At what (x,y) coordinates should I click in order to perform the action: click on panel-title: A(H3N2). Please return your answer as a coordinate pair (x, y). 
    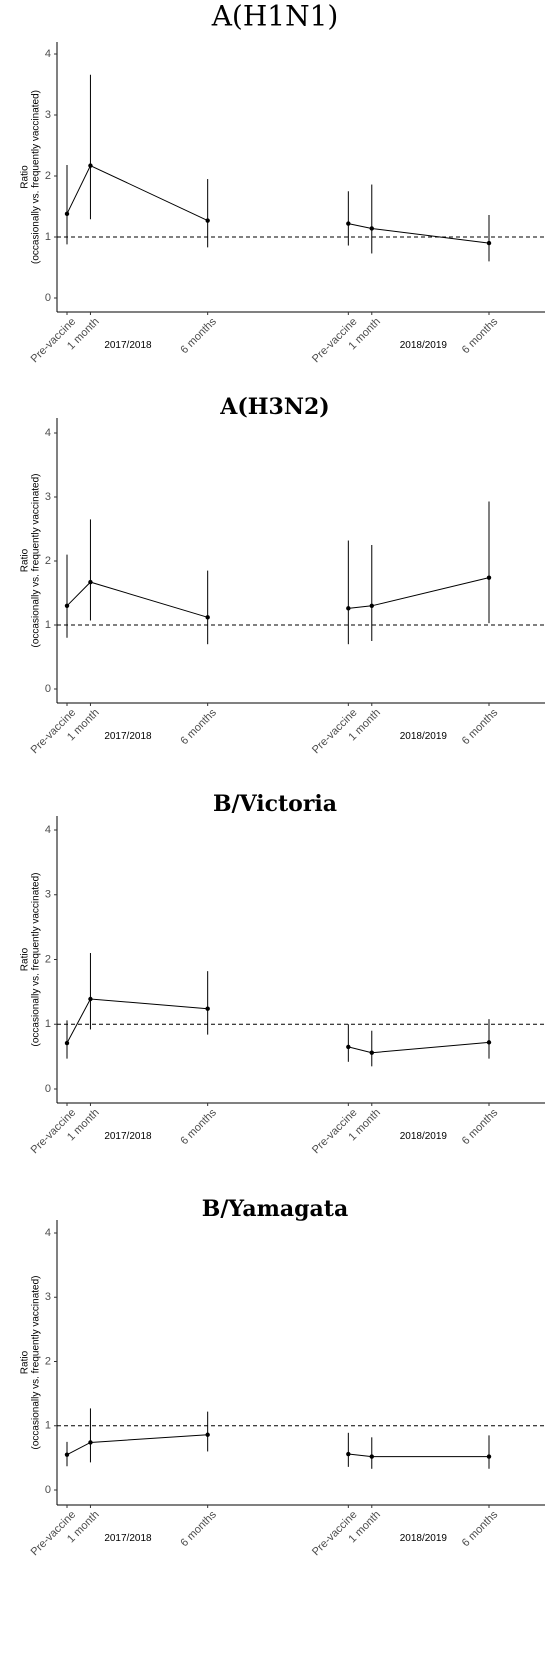
    Looking at the image, I should click on (274, 407).